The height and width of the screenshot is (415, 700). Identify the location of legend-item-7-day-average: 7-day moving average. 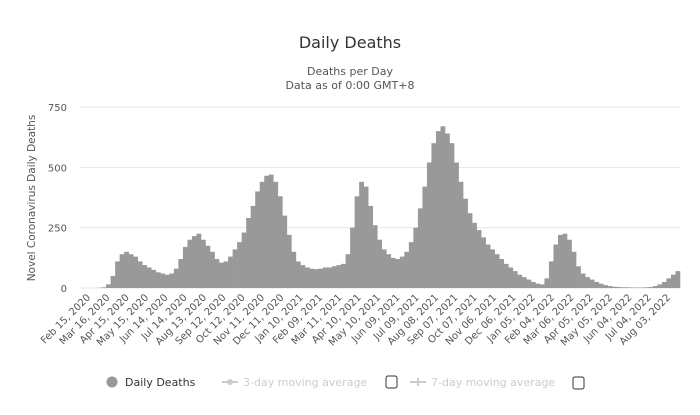
(482, 382).